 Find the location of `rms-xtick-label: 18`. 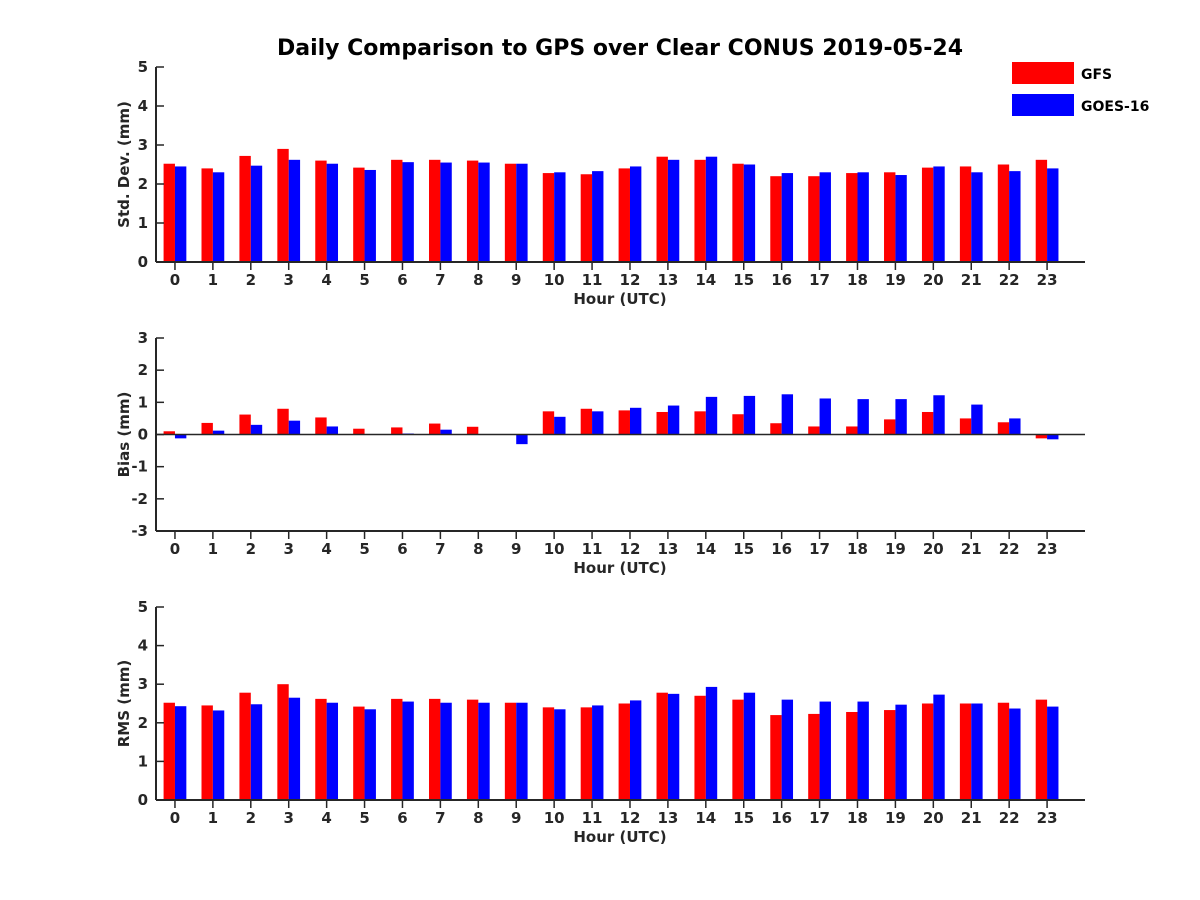

rms-xtick-label: 18 is located at coordinates (857, 818).